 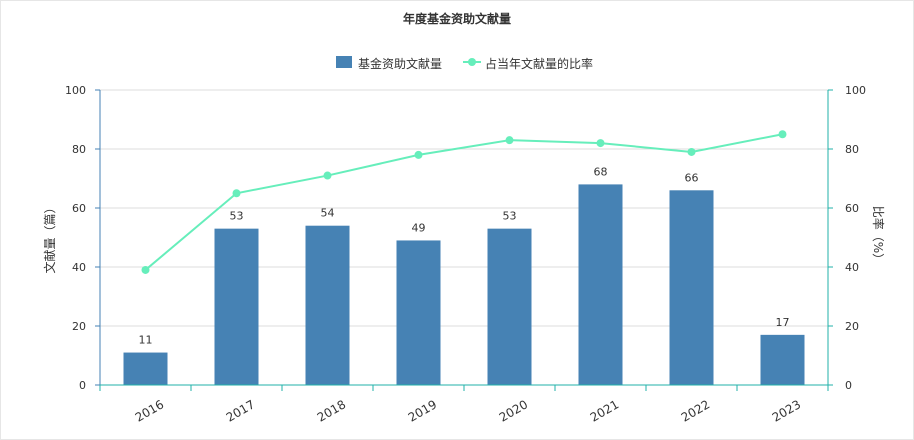 I want to click on legend-line-dot, so click(x=472, y=62).